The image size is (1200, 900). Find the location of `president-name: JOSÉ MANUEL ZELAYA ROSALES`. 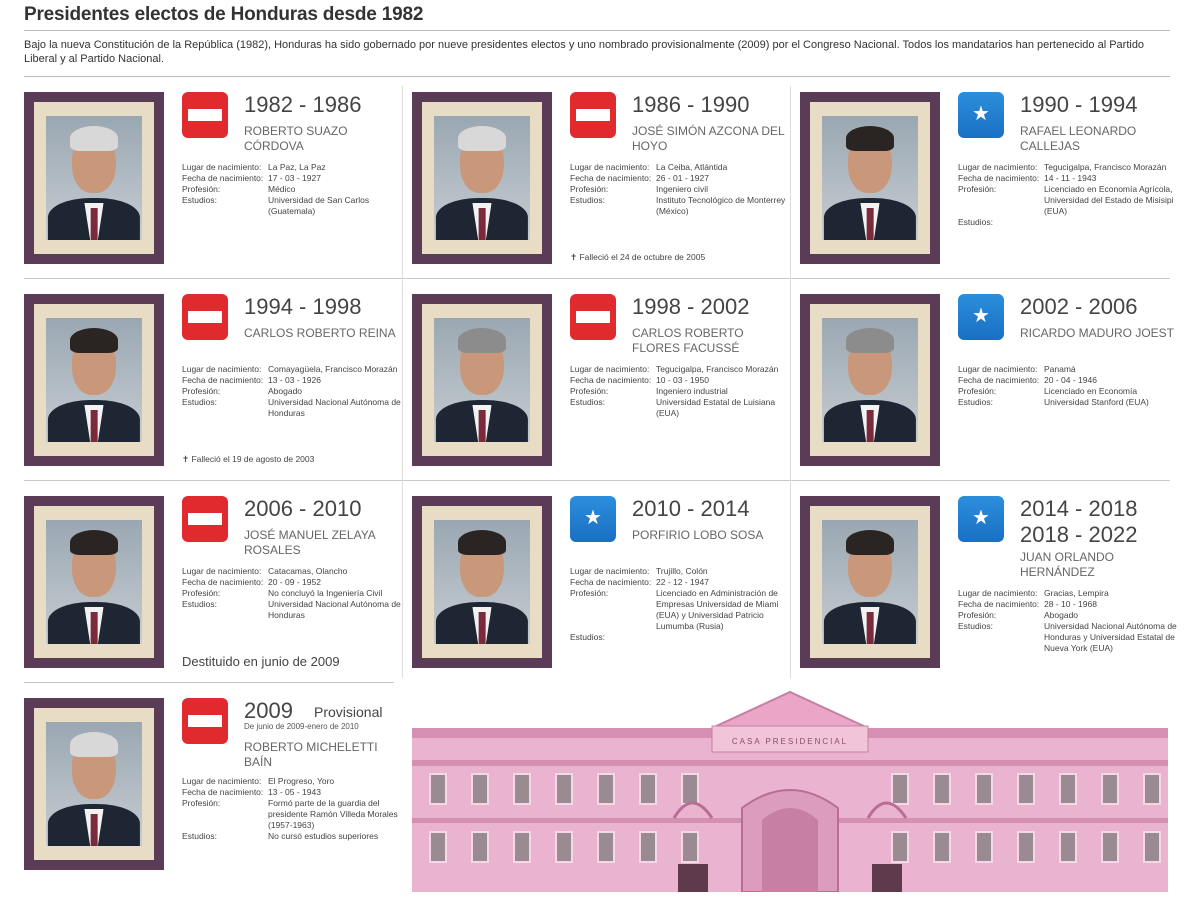

president-name: JOSÉ MANUEL ZELAYA ROSALES is located at coordinates (310, 542).